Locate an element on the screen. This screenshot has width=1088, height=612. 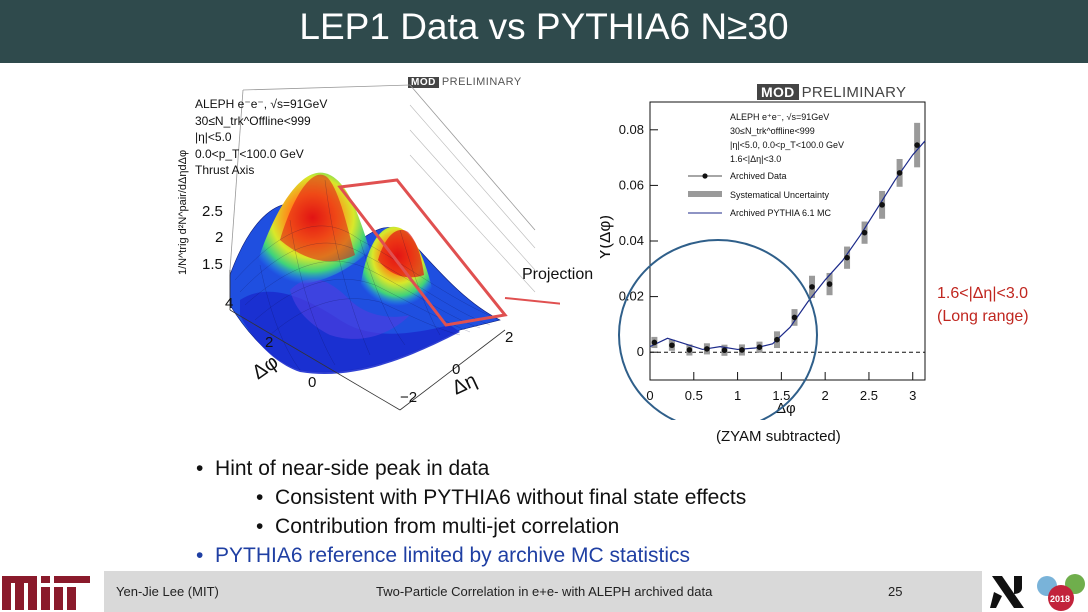
badge-year: 2018 is located at coordinates (1060, 599).